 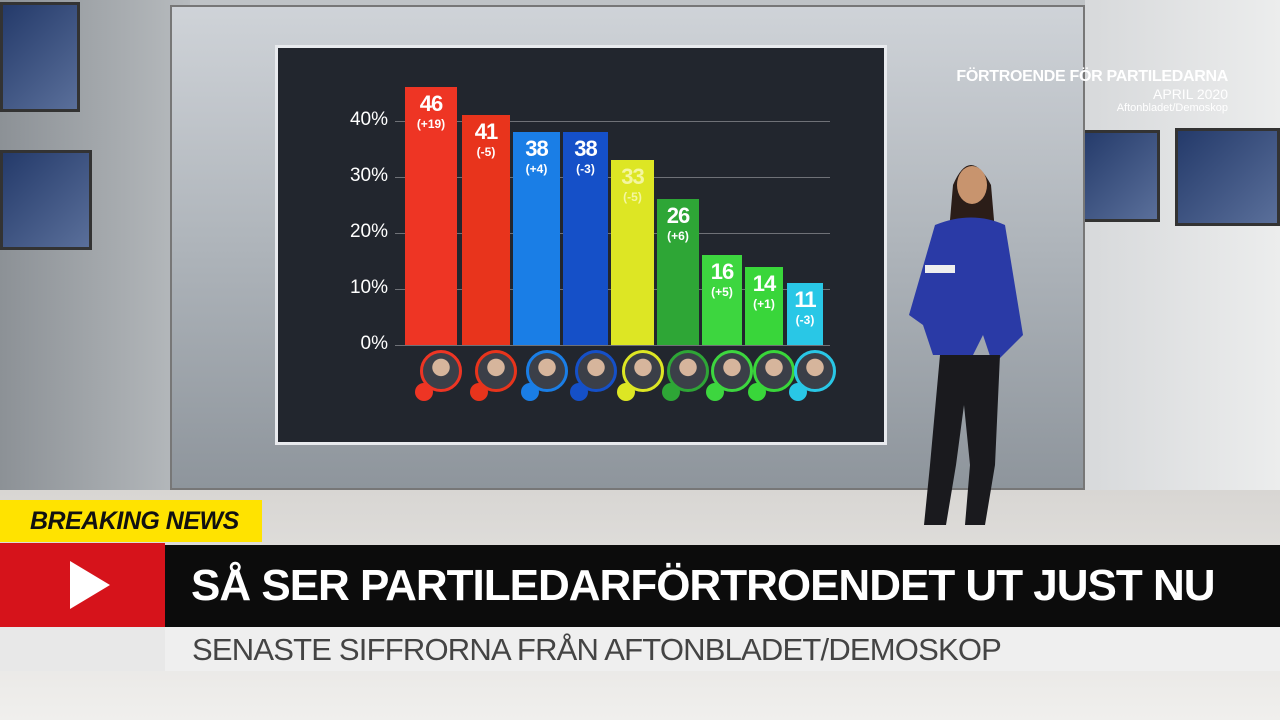 I want to click on bar: 26 (+6), so click(x=678, y=272).